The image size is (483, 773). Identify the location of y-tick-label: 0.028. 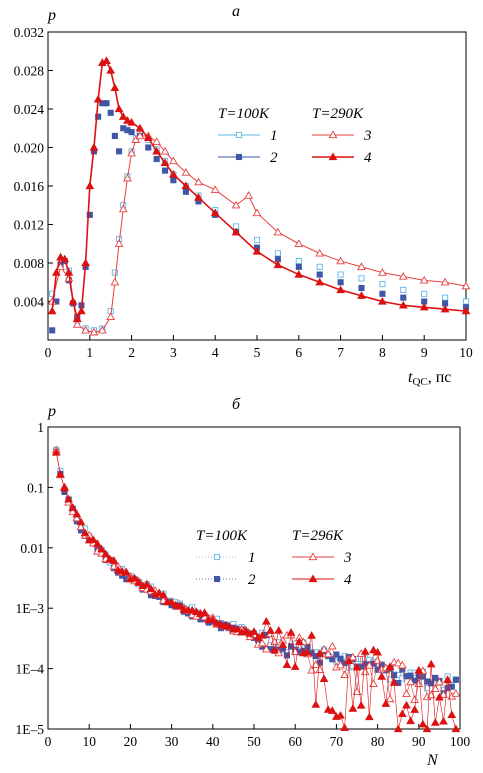
(29, 71).